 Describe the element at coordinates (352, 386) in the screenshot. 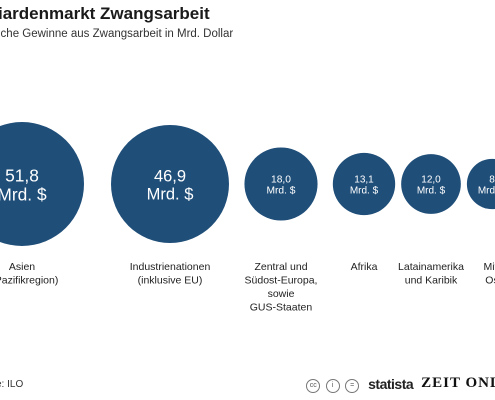

I see `no-derivatives-icon: =` at that location.